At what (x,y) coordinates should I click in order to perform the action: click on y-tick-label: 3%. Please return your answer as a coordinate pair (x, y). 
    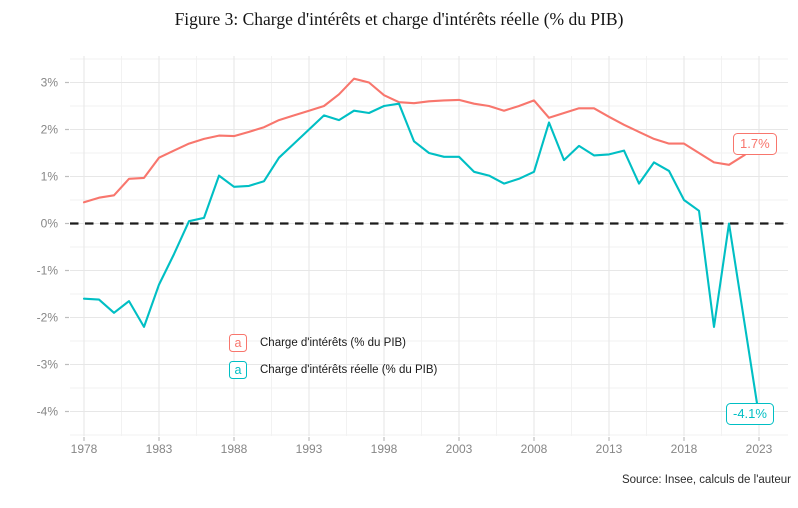
    Looking at the image, I should click on (50, 83).